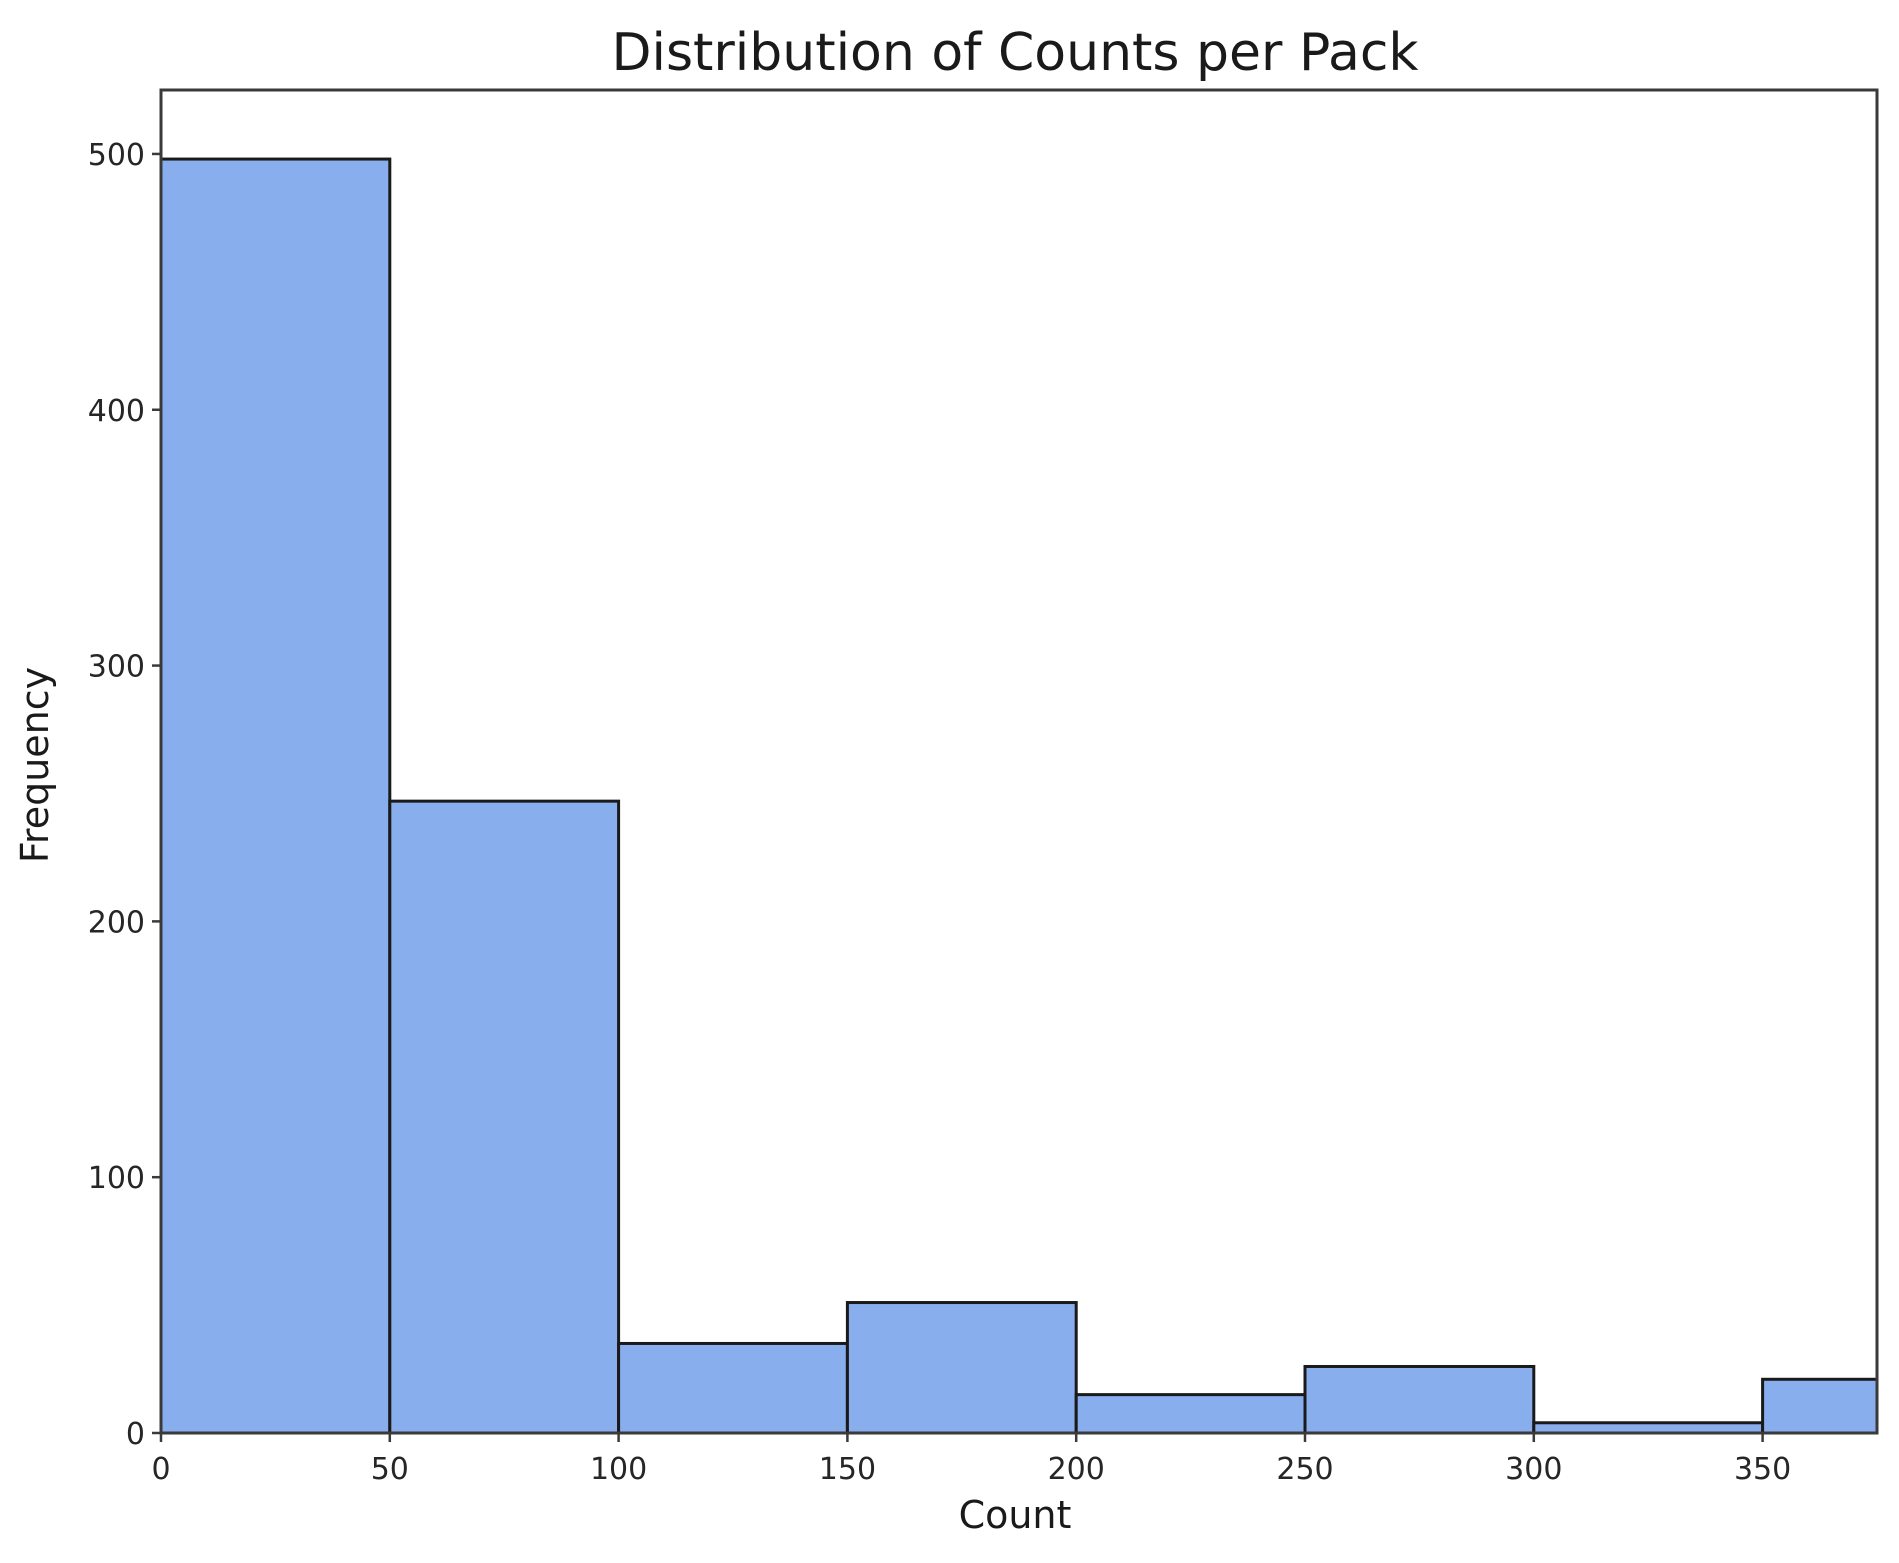 The width and height of the screenshot is (1899, 1563). I want to click on x-tick-label: 0, so click(160, 1469).